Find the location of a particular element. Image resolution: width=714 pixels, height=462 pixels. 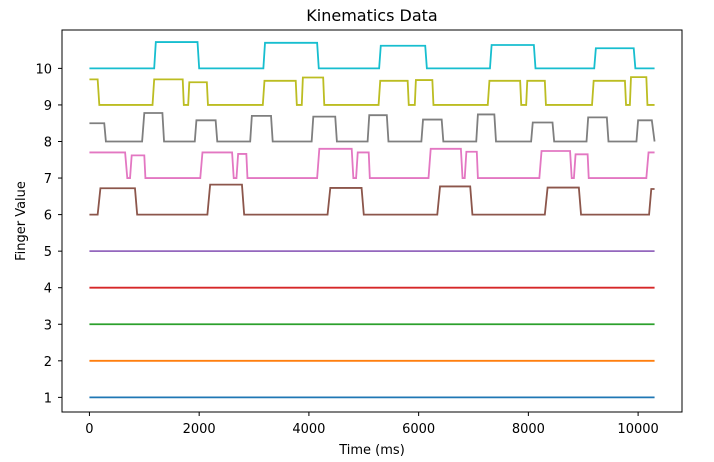

y-tick-label: 10 is located at coordinates (43, 69).